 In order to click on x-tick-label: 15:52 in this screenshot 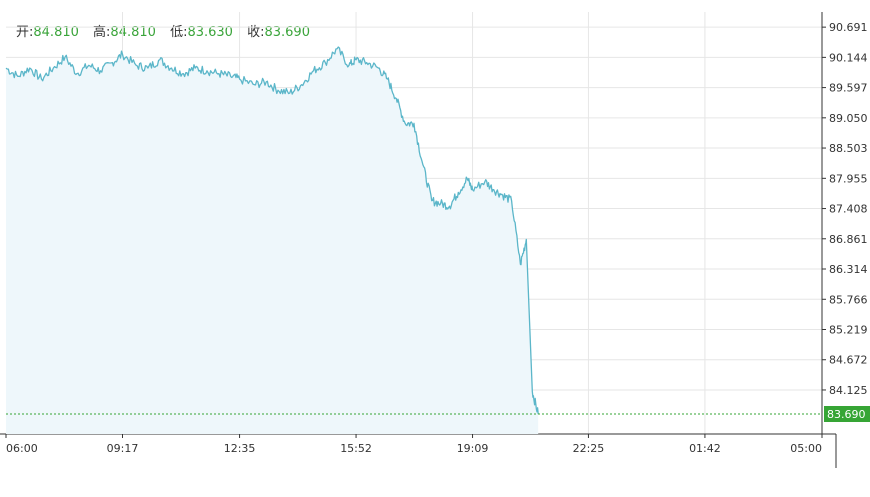, I will do `click(356, 448)`.